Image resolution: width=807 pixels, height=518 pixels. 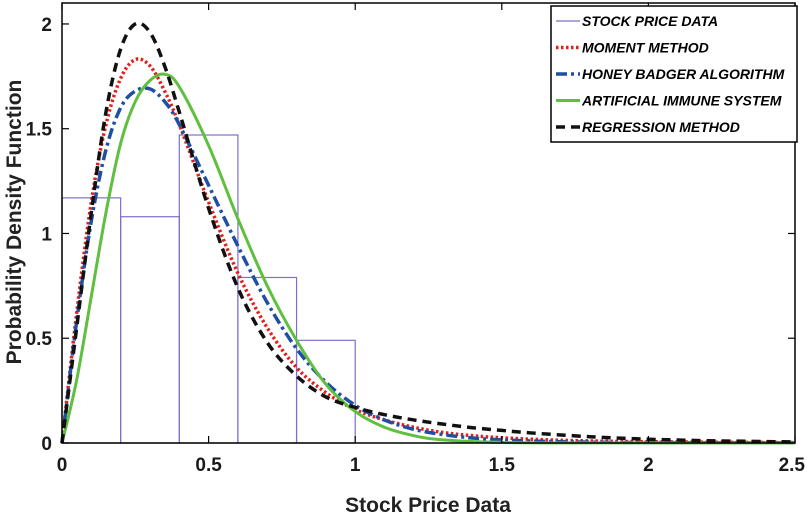 I want to click on y-tick-label: 1.5, so click(x=39, y=130).